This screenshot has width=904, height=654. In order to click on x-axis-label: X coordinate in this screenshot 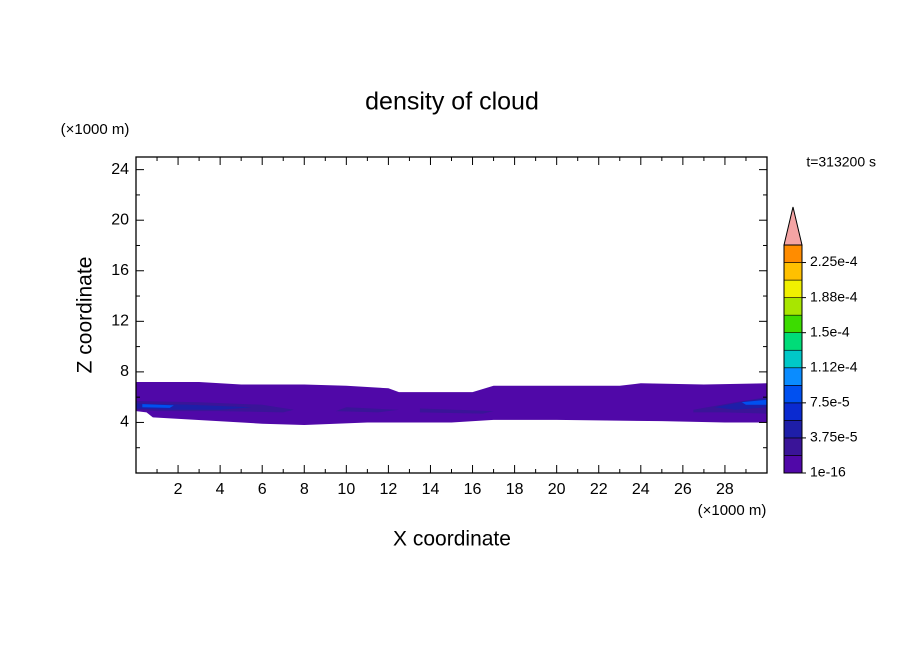, I will do `click(452, 539)`.